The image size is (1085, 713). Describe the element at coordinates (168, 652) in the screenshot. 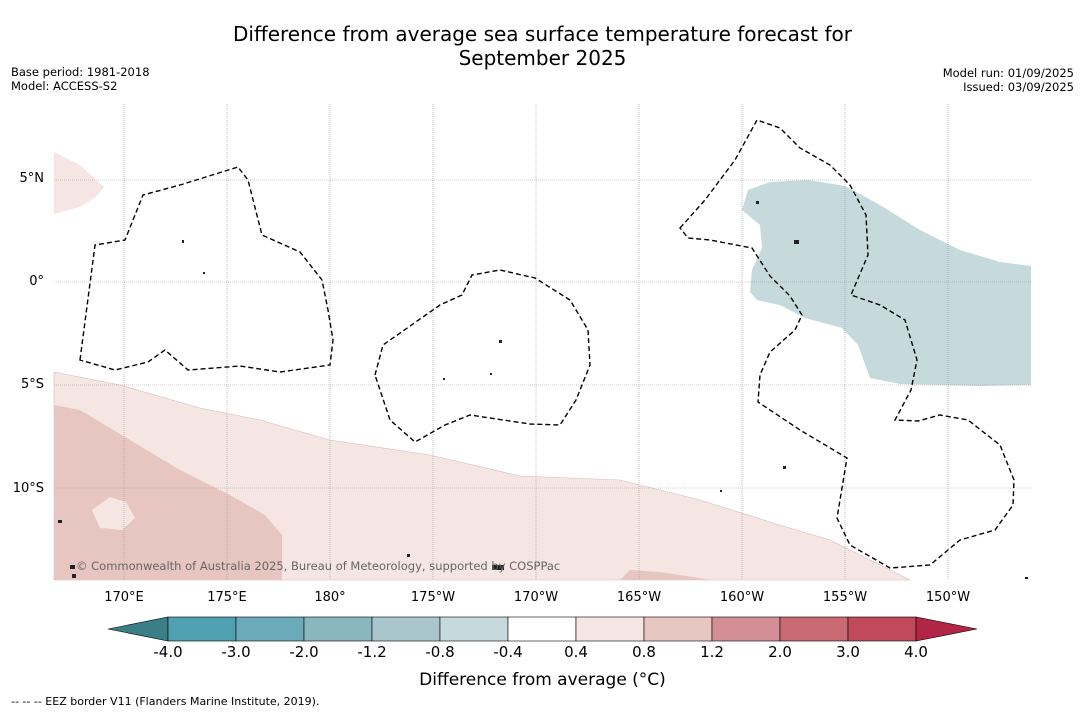

I see `colorbar-tick-label: -4.0` at that location.